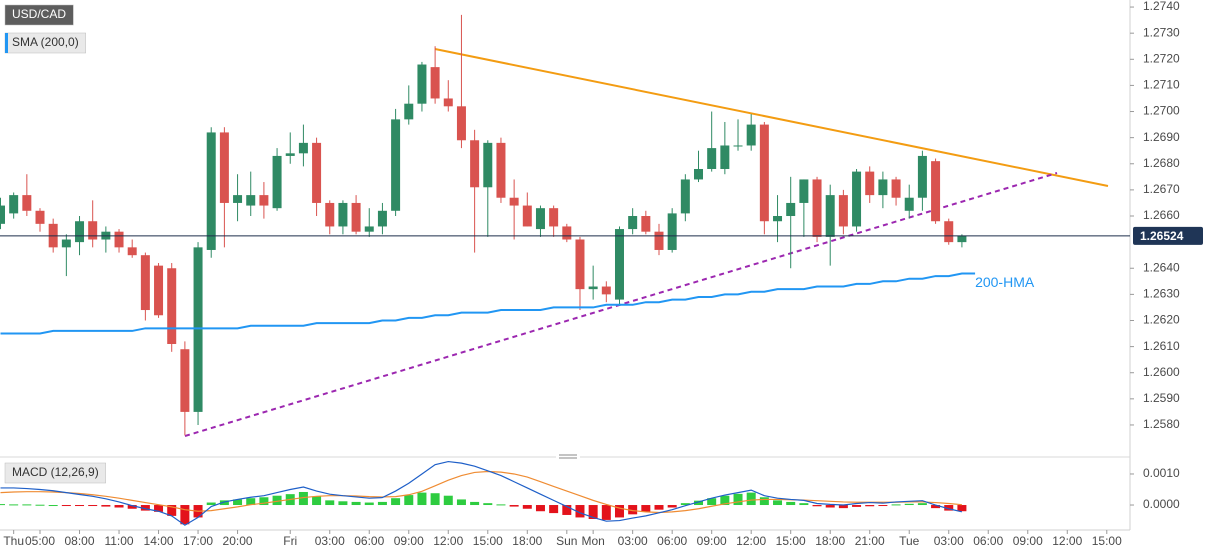 The height and width of the screenshot is (555, 1207). What do you see at coordinates (198, 541) in the screenshot?
I see `x-tick-label: 17:00` at bounding box center [198, 541].